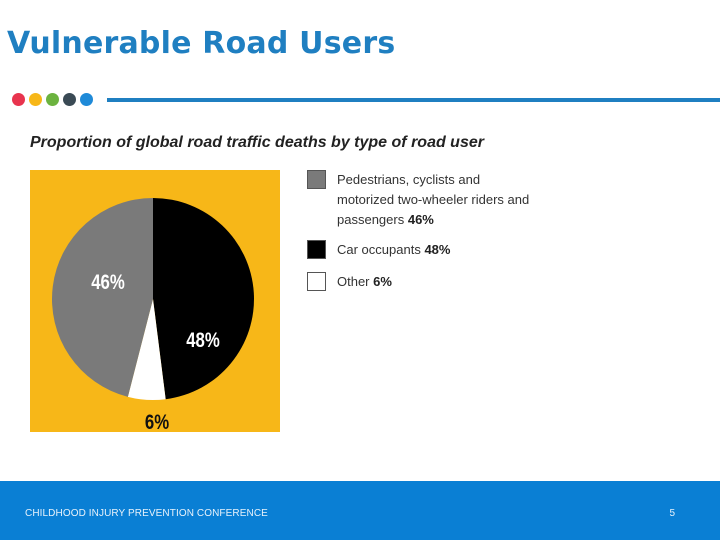 The height and width of the screenshot is (540, 720). I want to click on legend-label-other: Other, so click(353, 281).